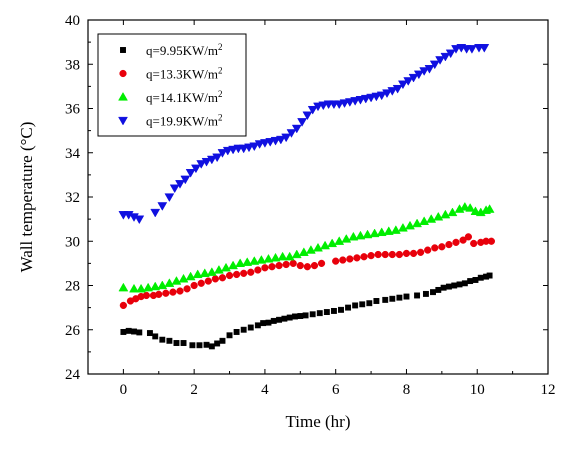 The image size is (577, 454). Describe the element at coordinates (72, 65) in the screenshot. I see `y-tick-label: 38` at that location.